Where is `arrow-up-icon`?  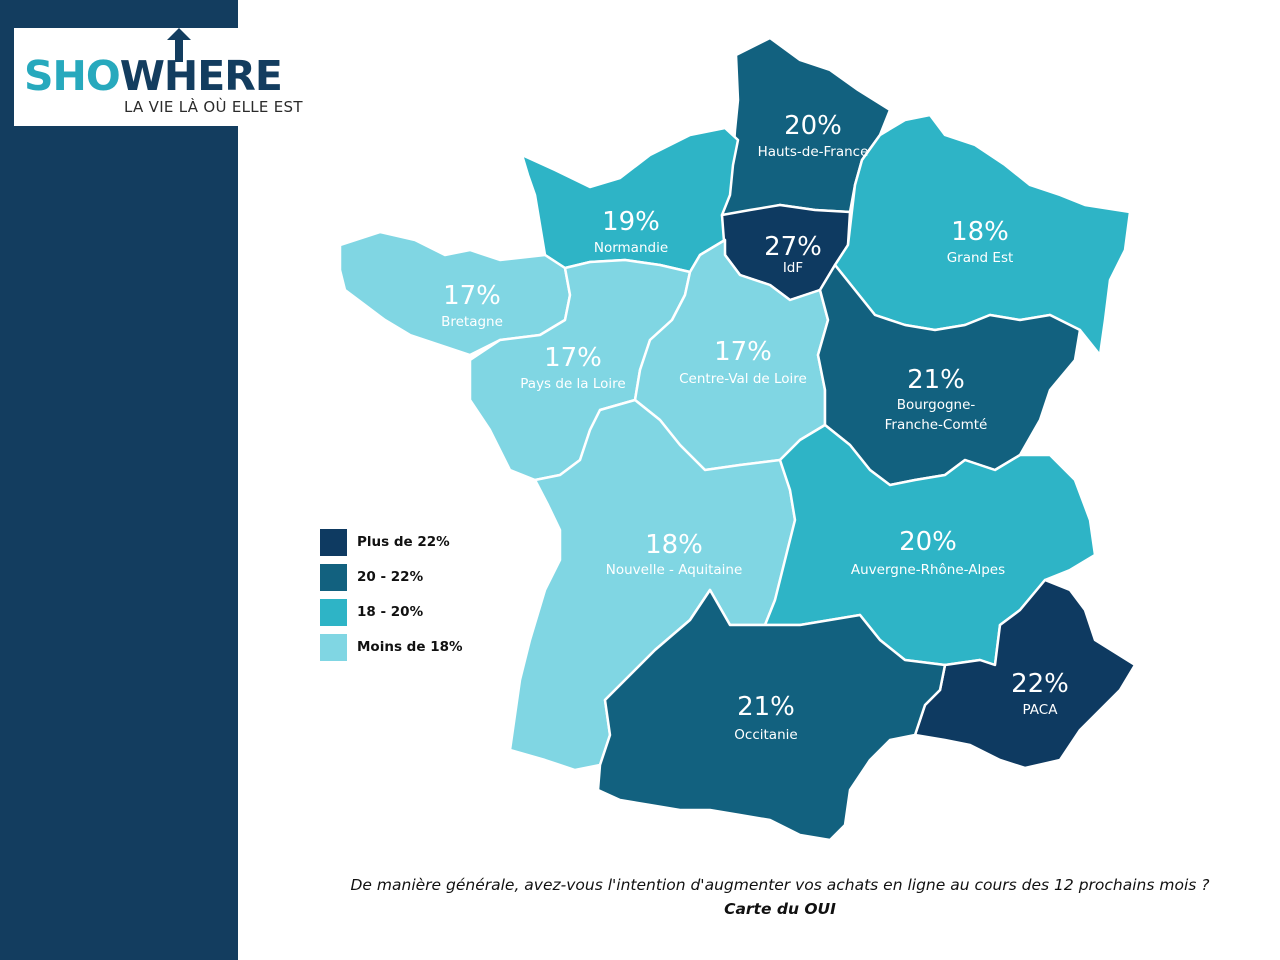
arrow-up-icon is located at coordinates (179, 45).